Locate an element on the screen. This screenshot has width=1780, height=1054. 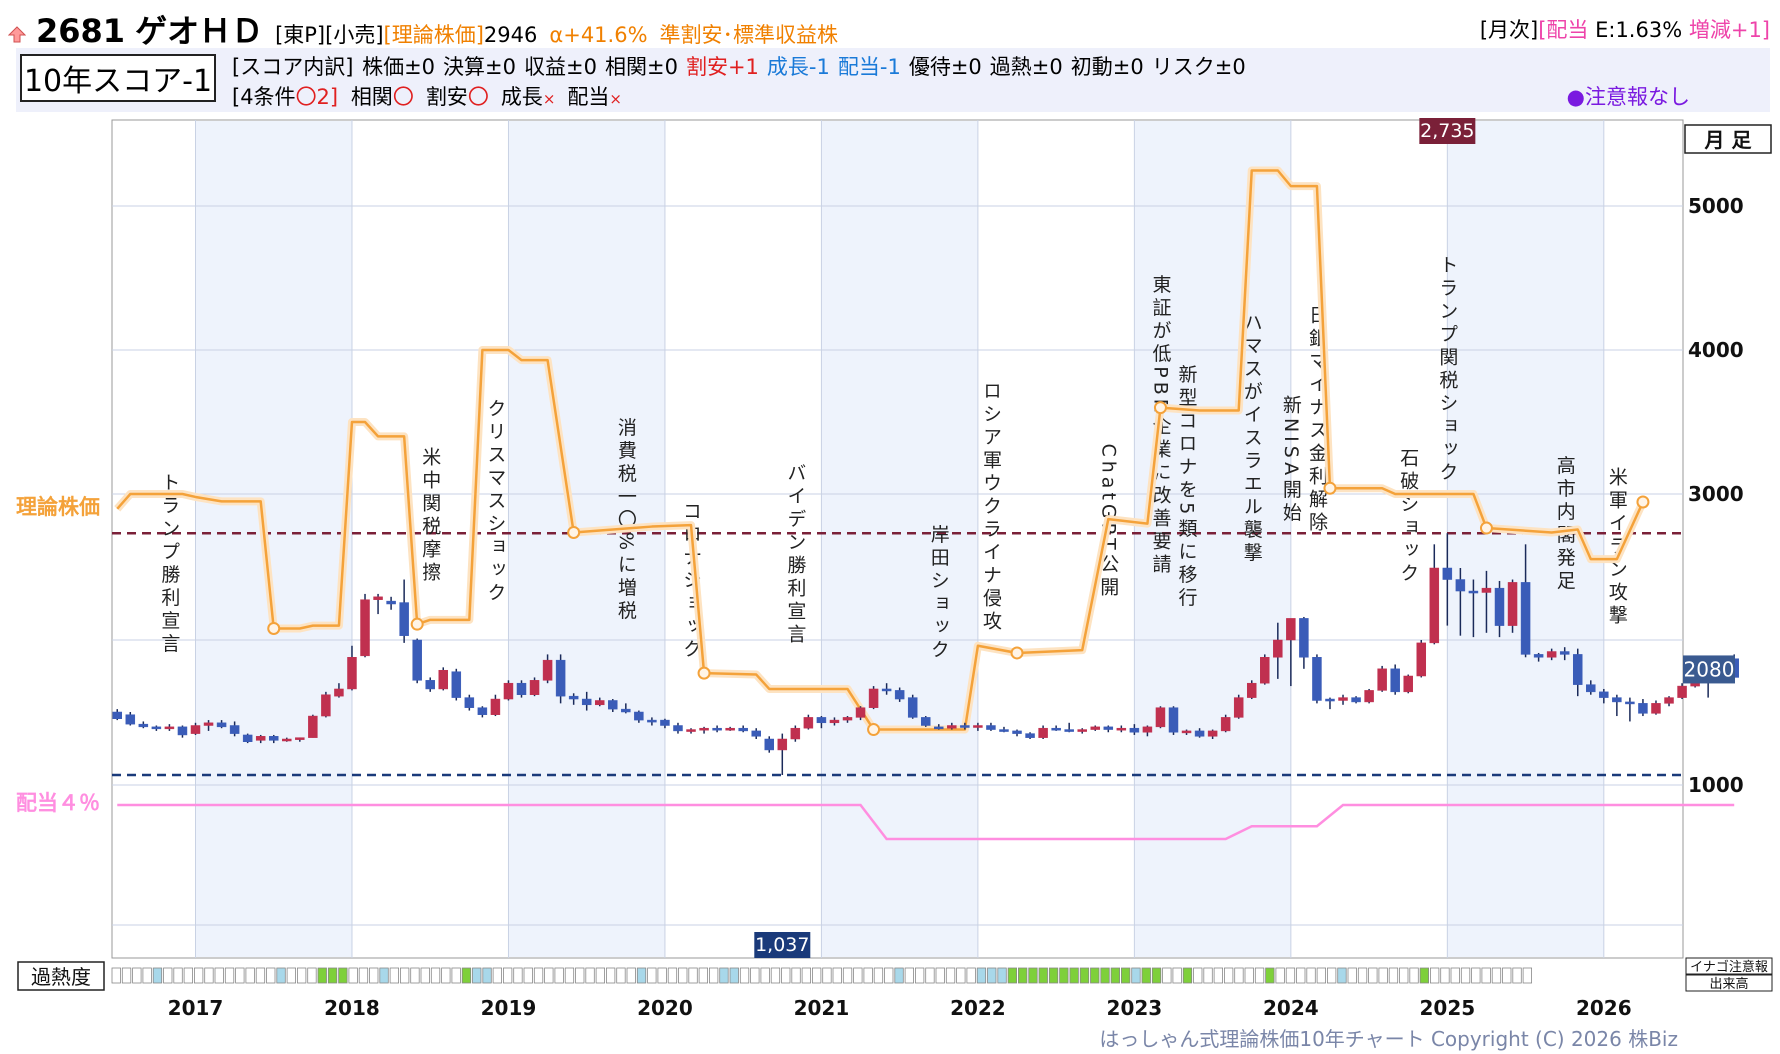
score-item: 成長-1 is located at coordinates (798, 67).